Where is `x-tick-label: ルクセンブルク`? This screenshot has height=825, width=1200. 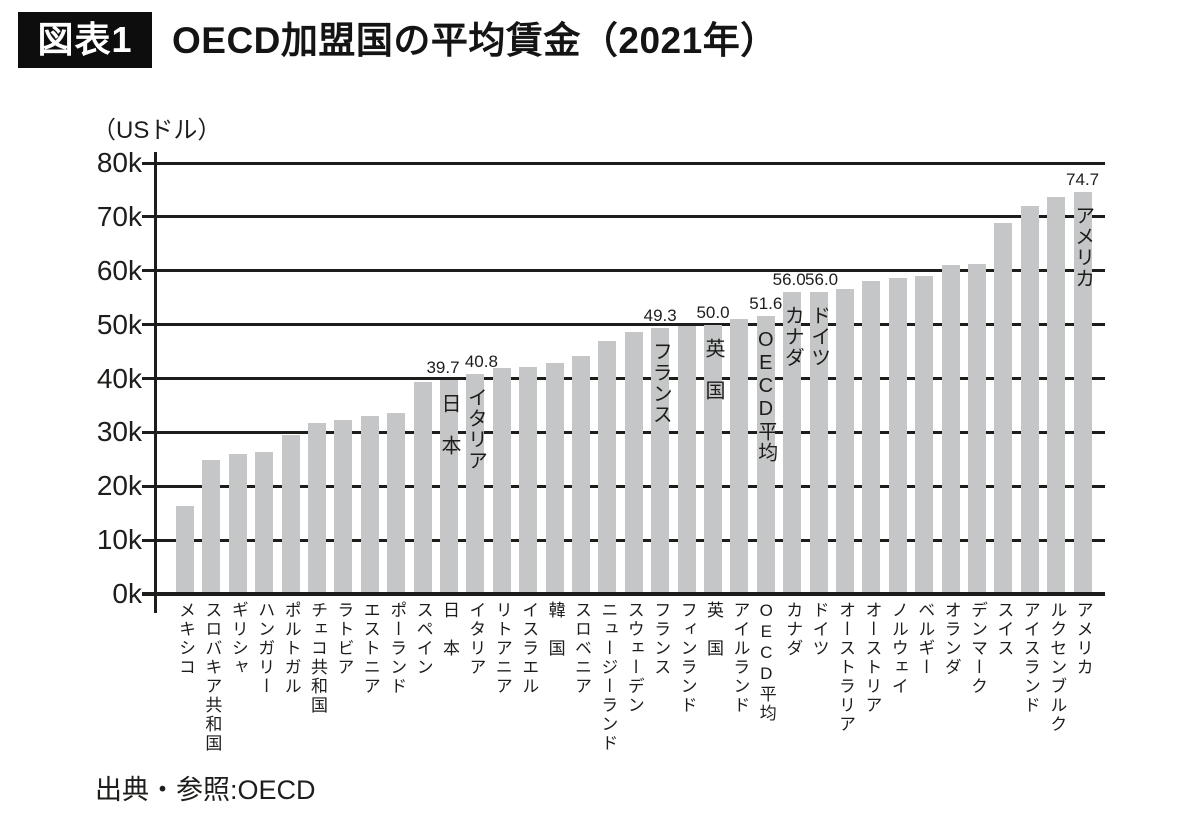 x-tick-label: ルクセンブルク is located at coordinates (1057, 667).